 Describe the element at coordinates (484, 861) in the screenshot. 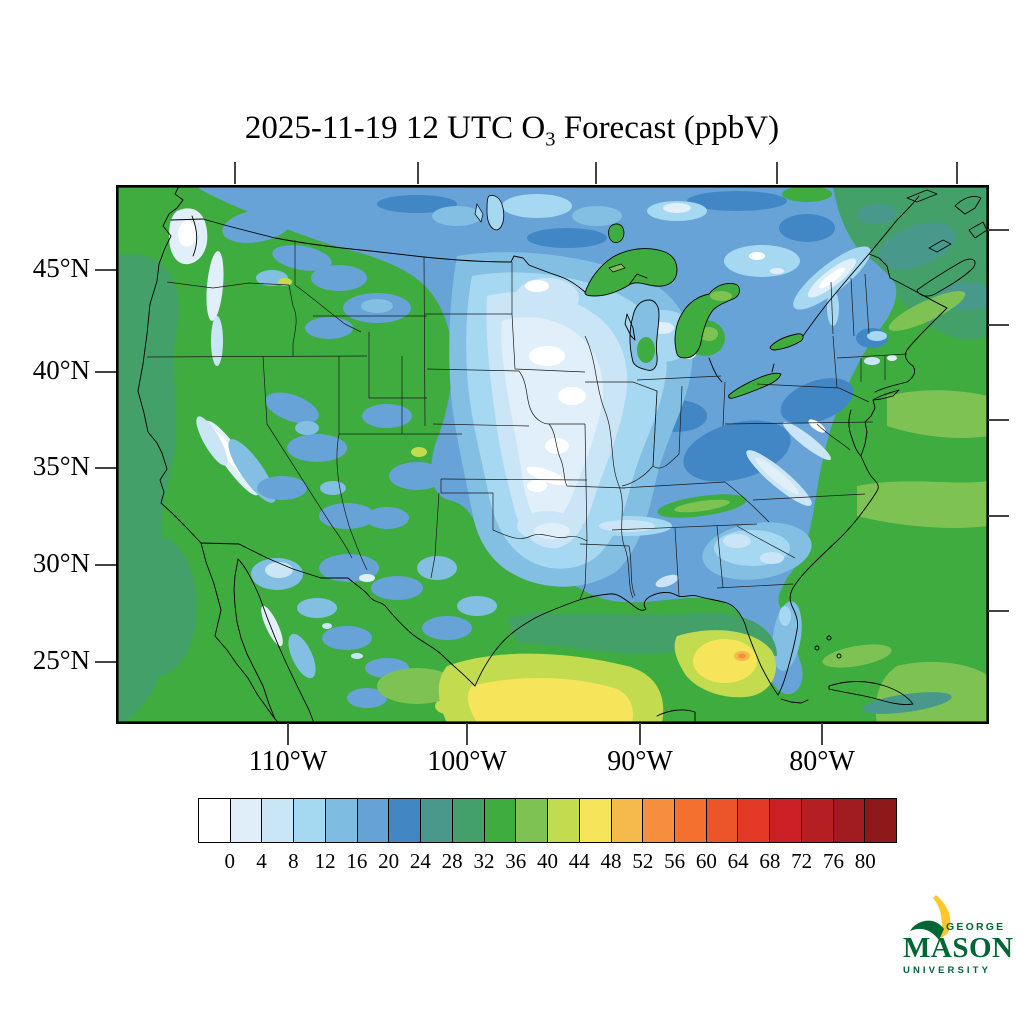

I see `colorbar-tick-label: 32` at that location.